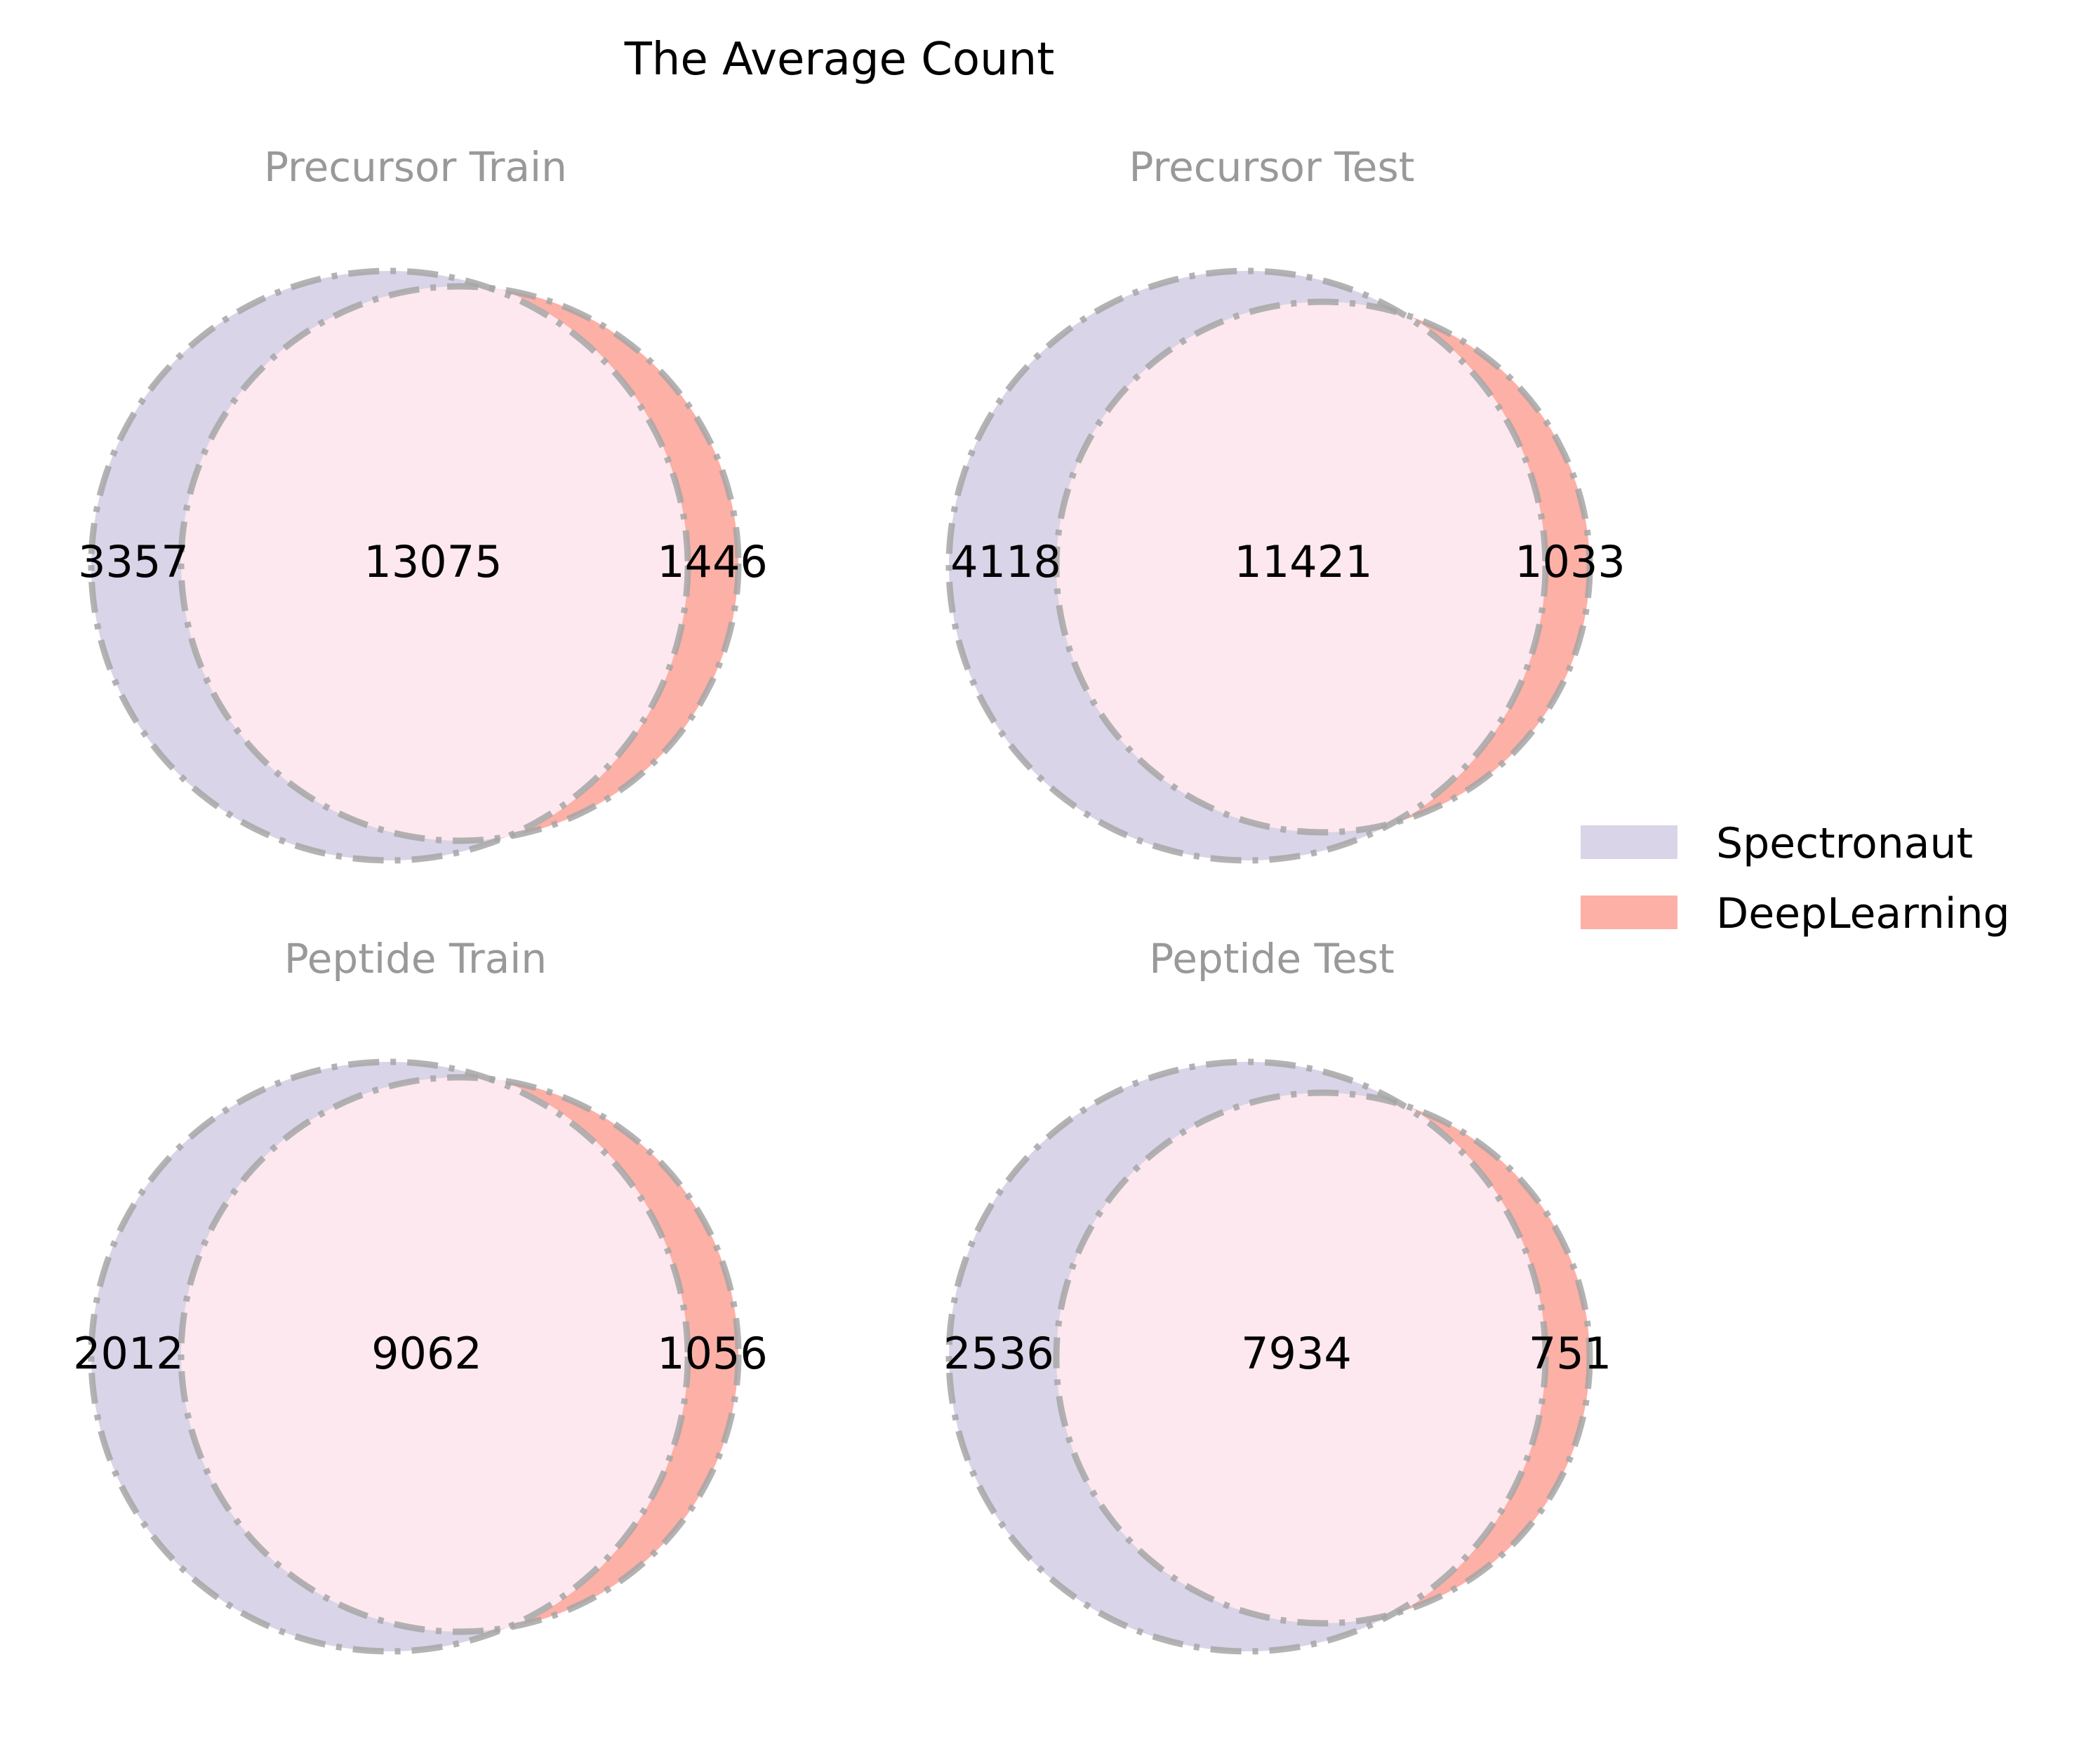 The width and height of the screenshot is (2100, 1737). What do you see at coordinates (1272, 167) in the screenshot?
I see `panel-title: Precursor Test` at bounding box center [1272, 167].